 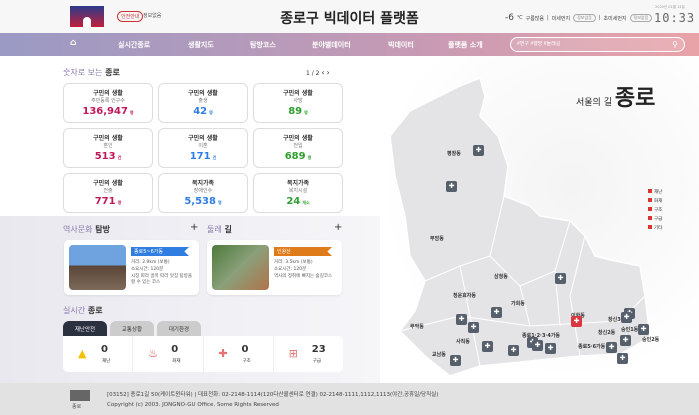 What do you see at coordinates (655, 228) in the screenshot?
I see `legend-item: 기타` at bounding box center [655, 228].